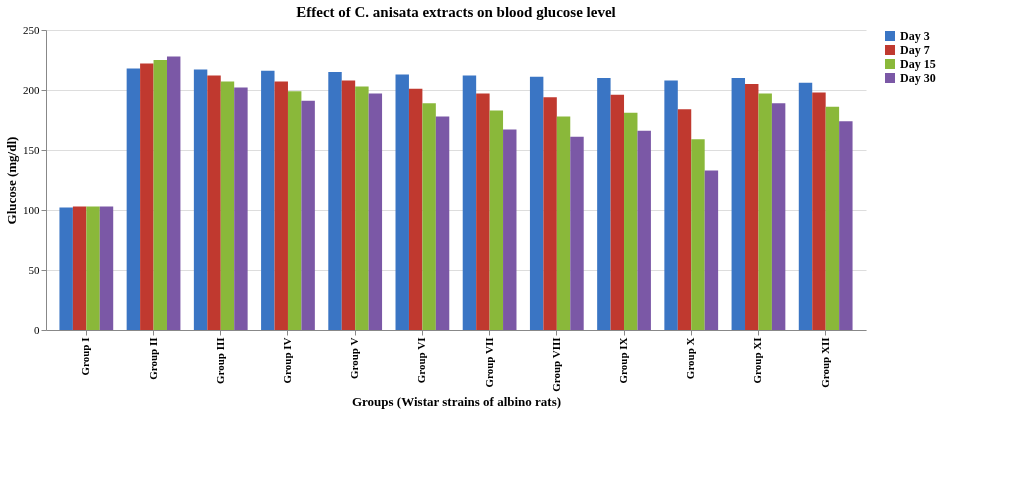 This screenshot has height=504, width=1029. What do you see at coordinates (757, 360) in the screenshot?
I see `x-tick-label: Group XI` at bounding box center [757, 360].